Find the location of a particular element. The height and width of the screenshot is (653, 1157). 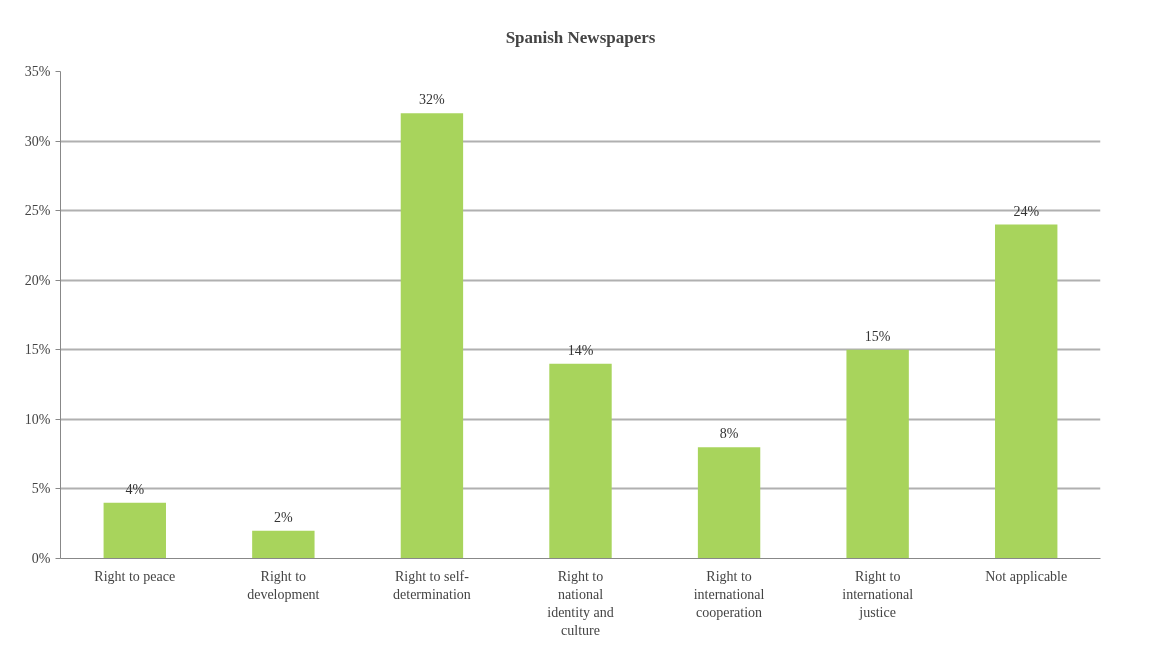

x-tick-label: Right to national identity and culture is located at coordinates (580, 603).